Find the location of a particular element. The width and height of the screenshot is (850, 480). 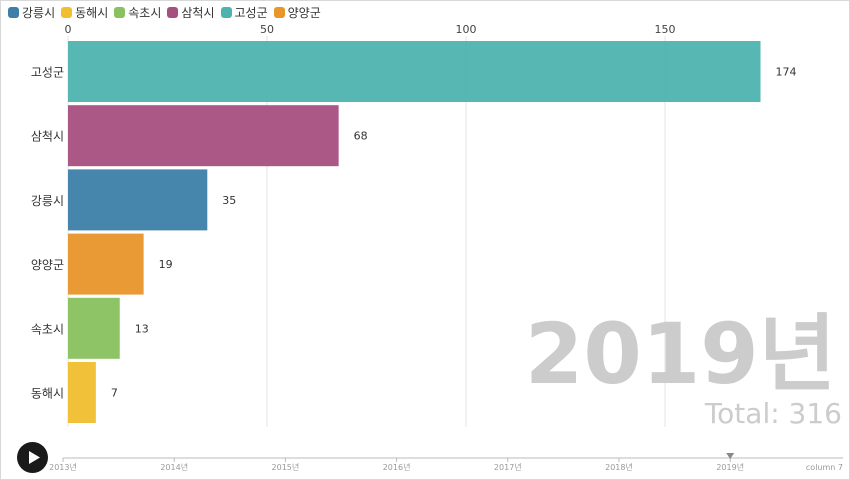

legend-item: 강릉시 is located at coordinates (31, 12).